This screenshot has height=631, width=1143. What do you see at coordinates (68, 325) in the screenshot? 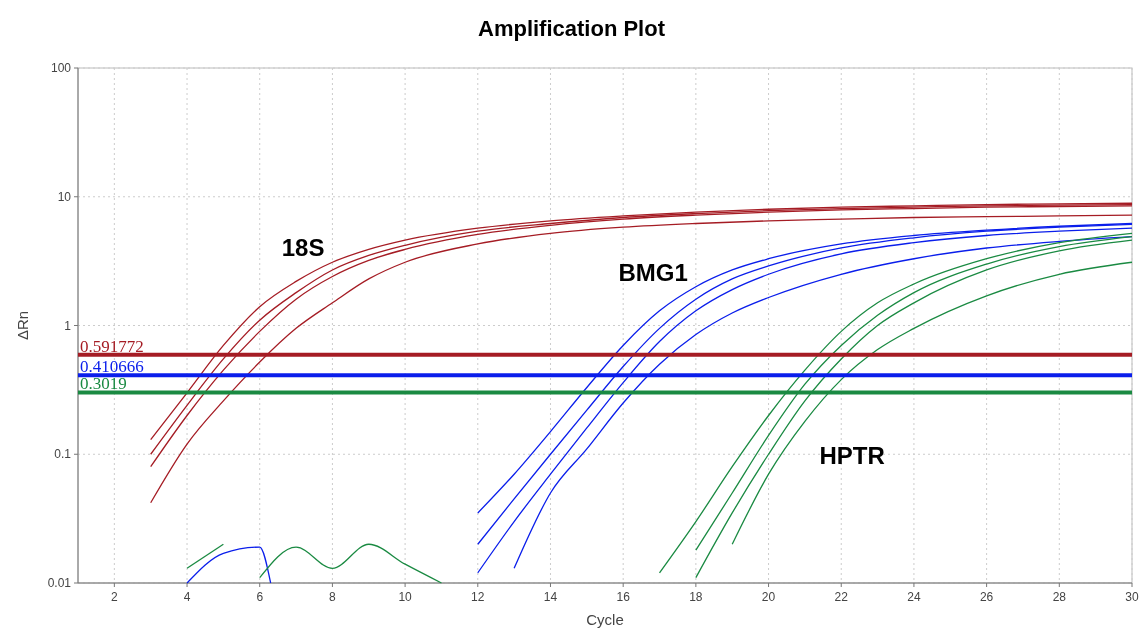
I see `y-tick-label: 1` at bounding box center [68, 325].